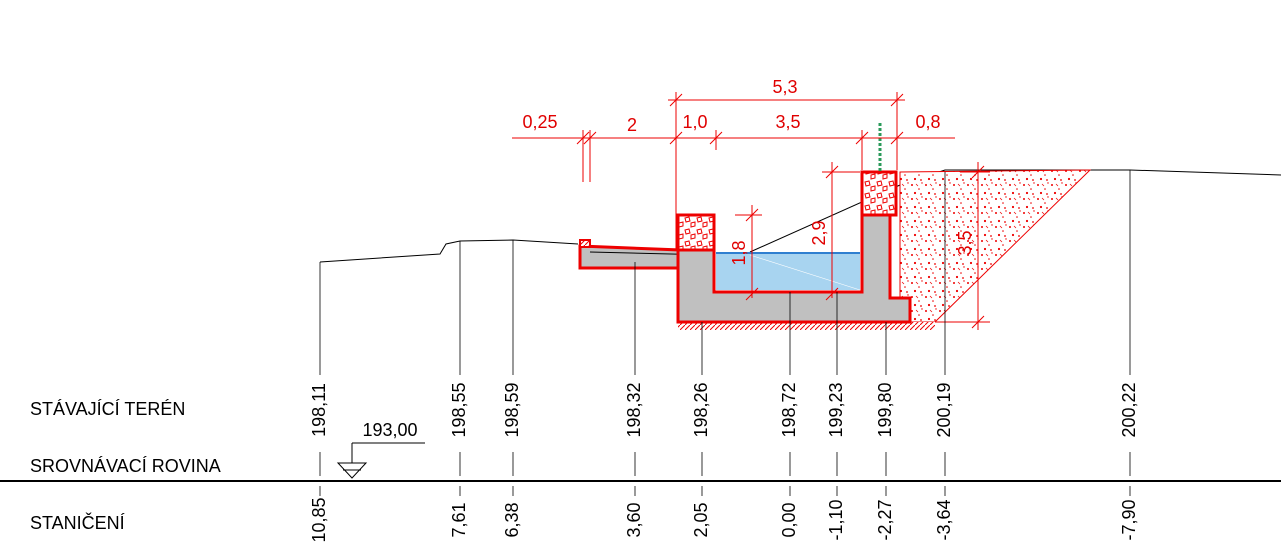 This screenshot has width=1281, height=550. I want to click on datum-level: 193,00, so click(389, 430).